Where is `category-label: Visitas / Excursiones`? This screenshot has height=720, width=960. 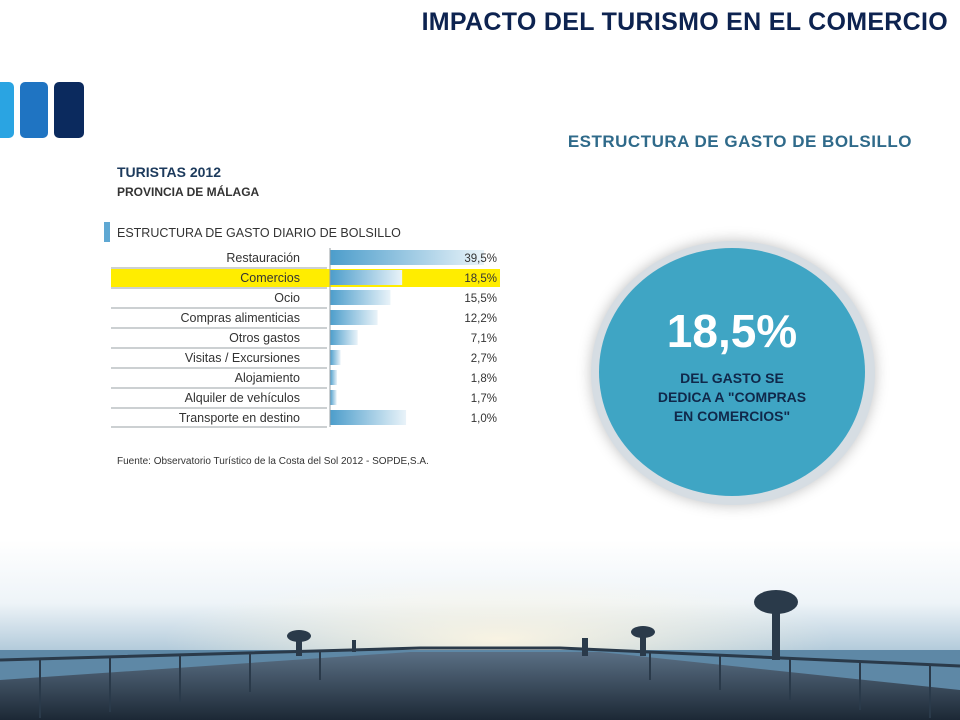
category-label: Visitas / Excursiones is located at coordinates (242, 358).